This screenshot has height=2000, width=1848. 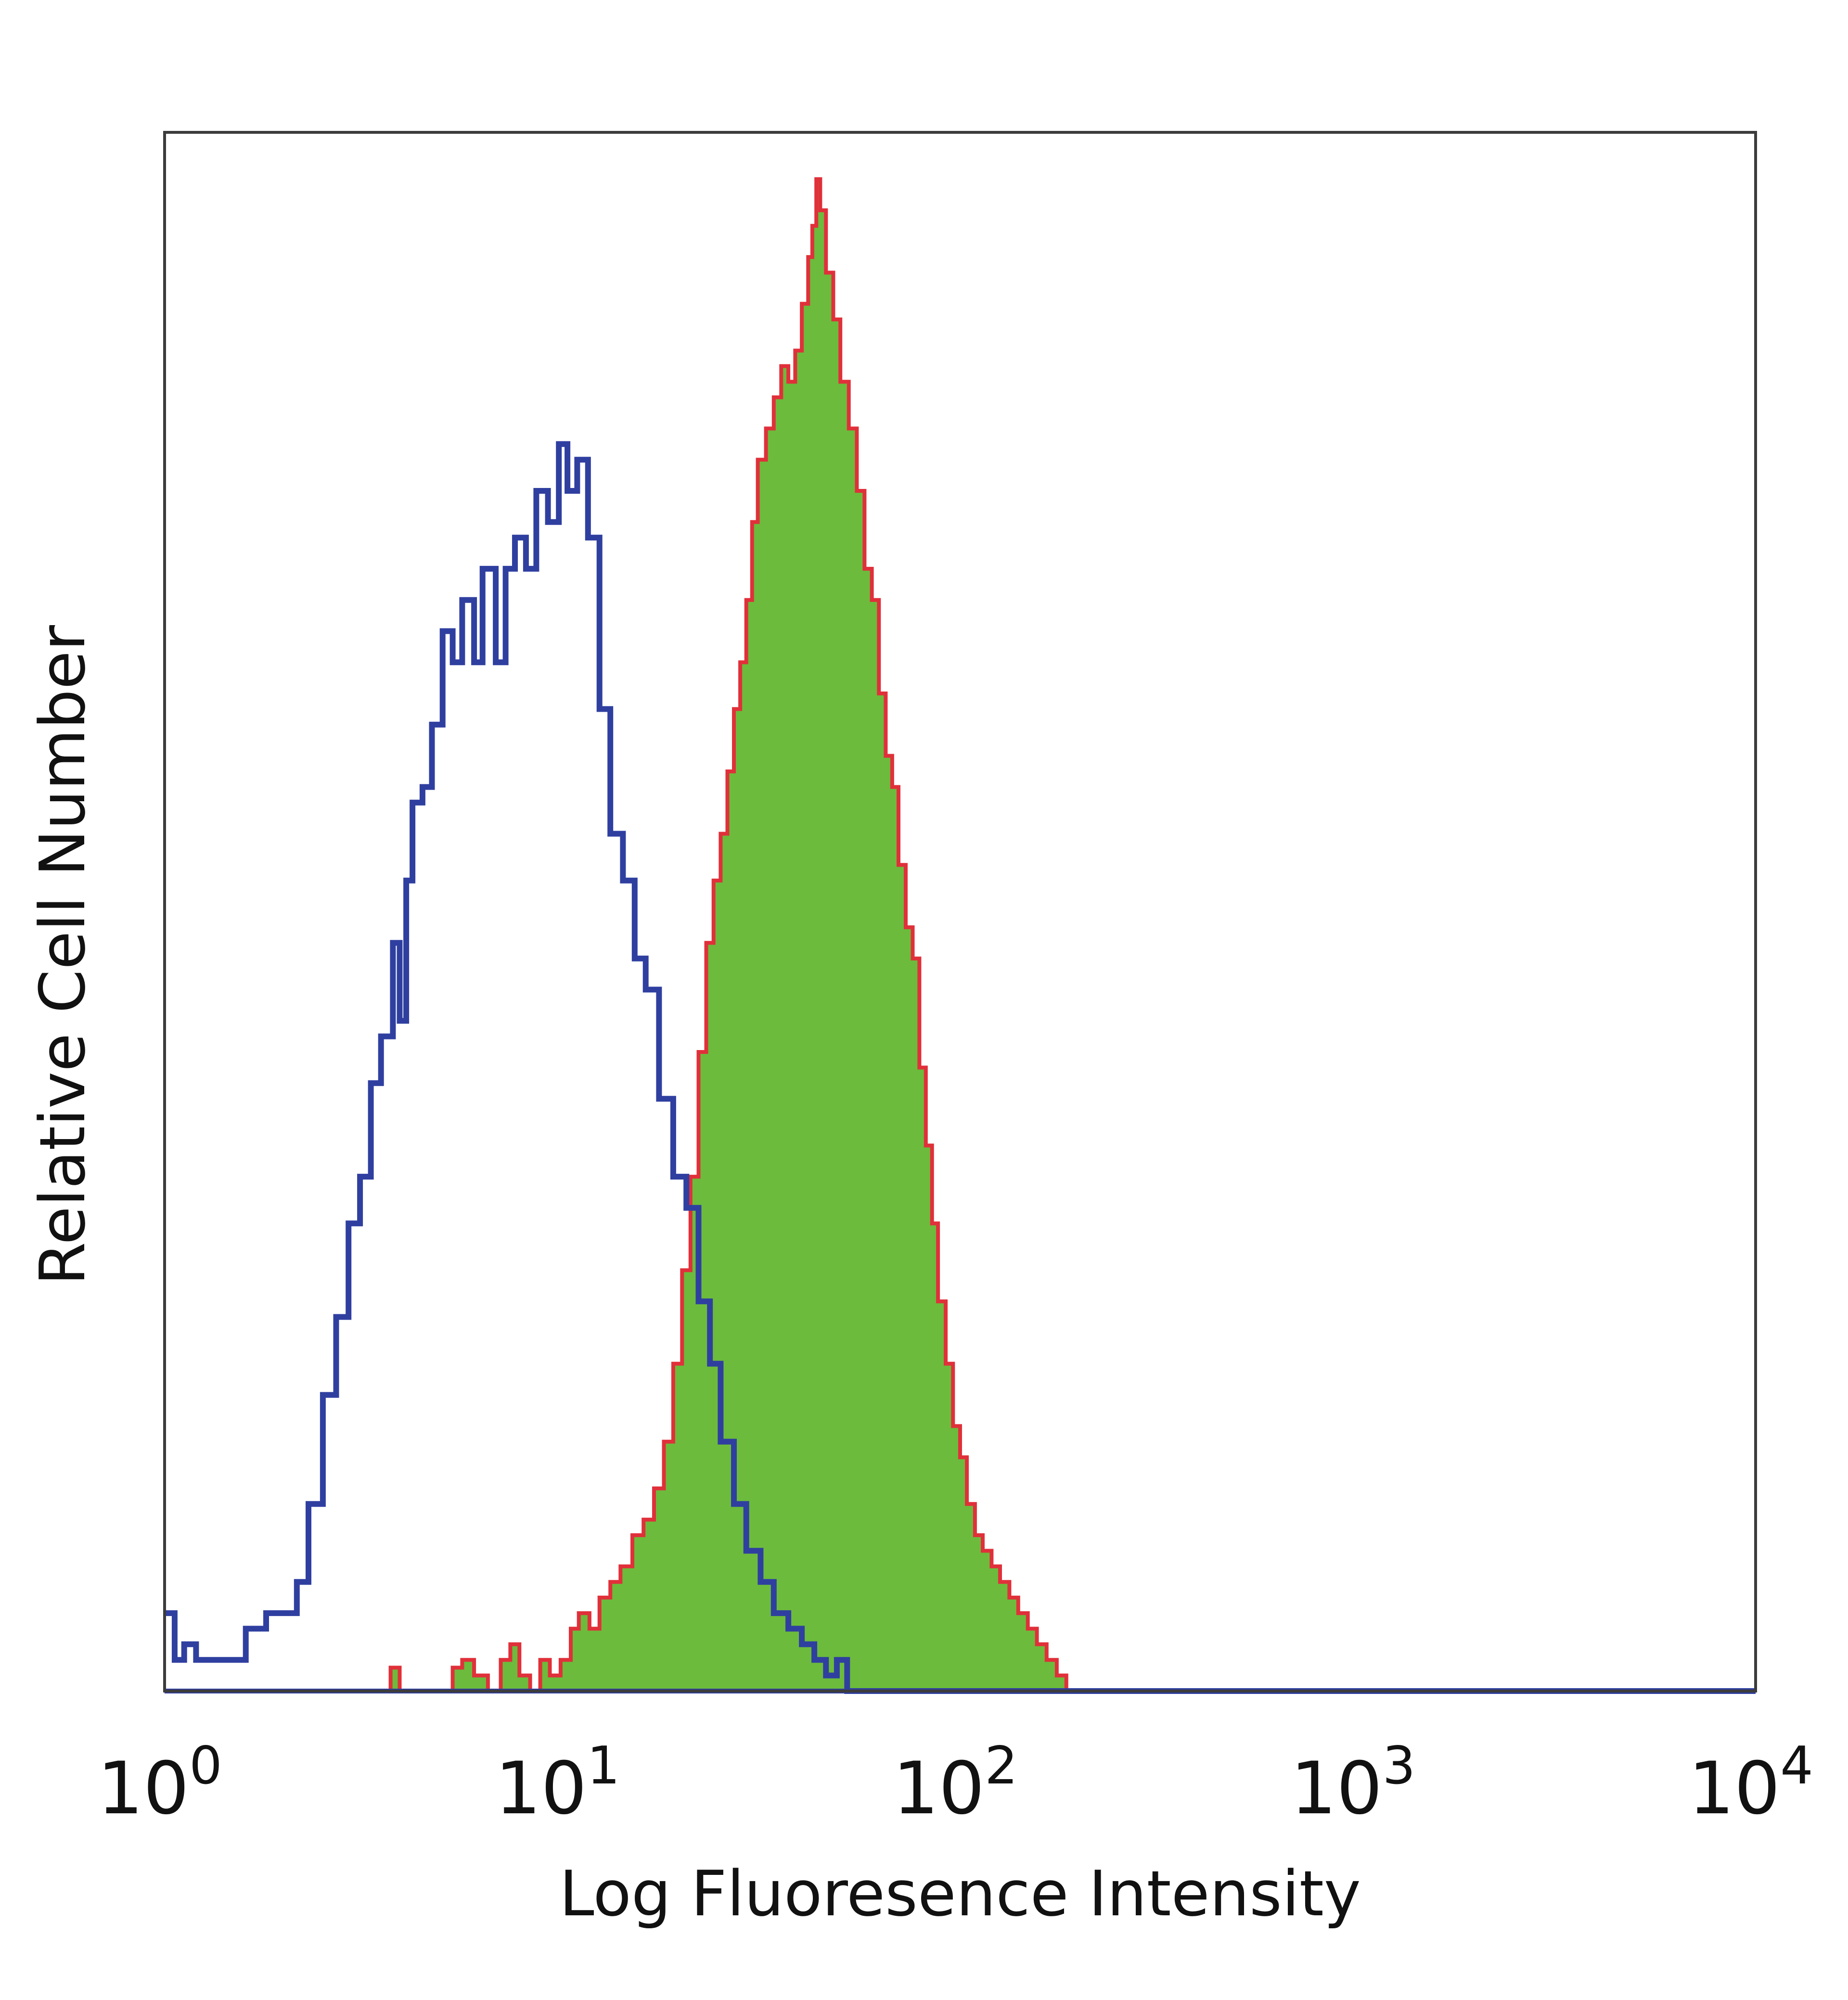 What do you see at coordinates (62, 955) in the screenshot?
I see `y-axis-label: Relative Cell Number` at bounding box center [62, 955].